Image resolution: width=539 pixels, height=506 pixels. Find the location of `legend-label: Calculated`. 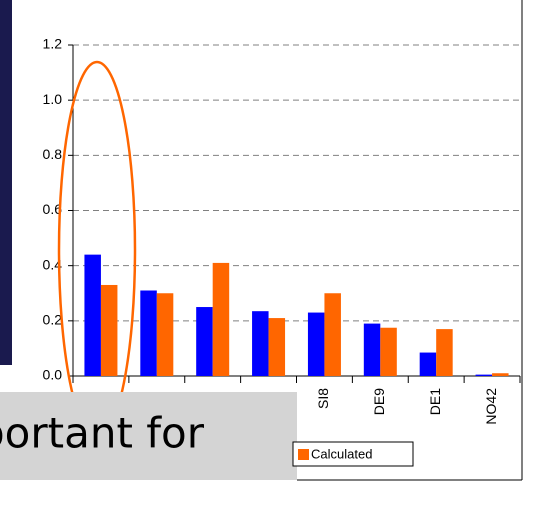

legend-label: Calculated is located at coordinates (341, 453).